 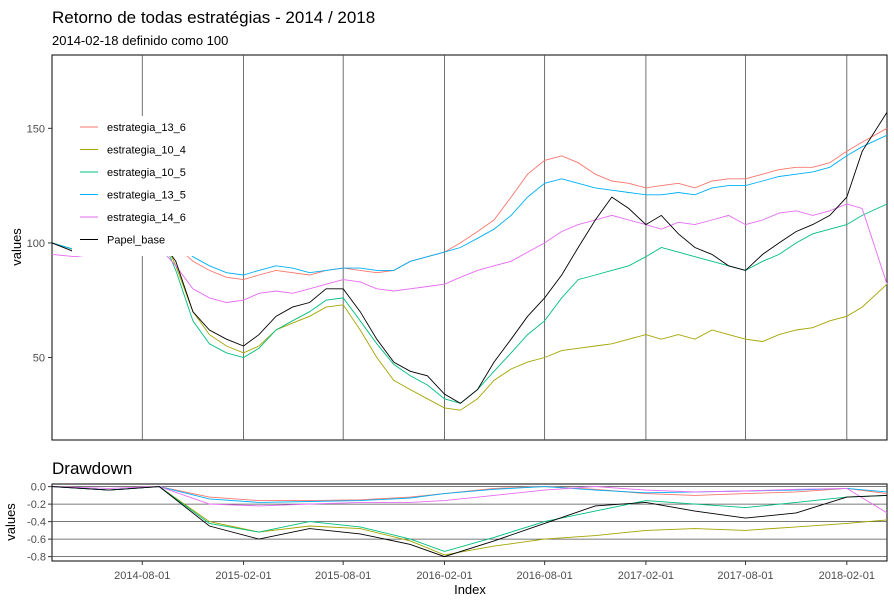 I want to click on y-tick-label: 100, so click(x=36, y=244).